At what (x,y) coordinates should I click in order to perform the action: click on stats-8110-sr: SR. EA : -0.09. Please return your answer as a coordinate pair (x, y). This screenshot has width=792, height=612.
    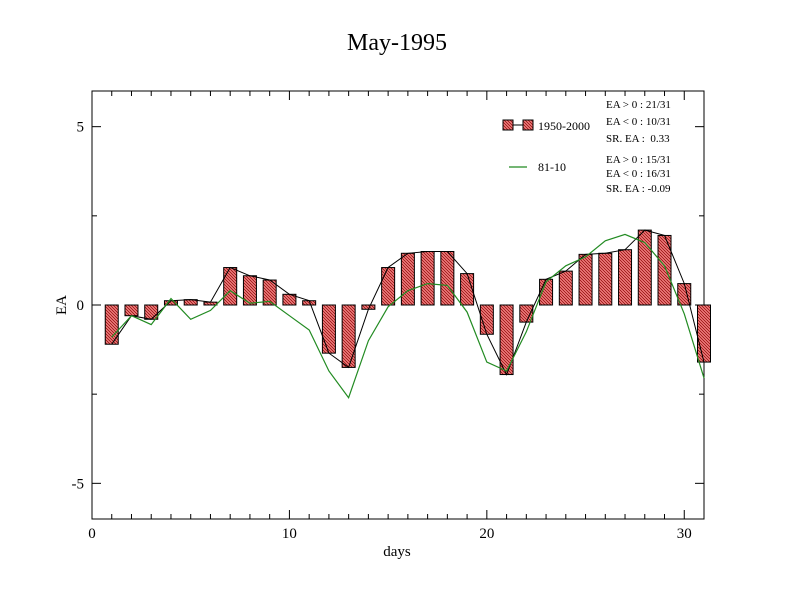
    Looking at the image, I should click on (638, 189).